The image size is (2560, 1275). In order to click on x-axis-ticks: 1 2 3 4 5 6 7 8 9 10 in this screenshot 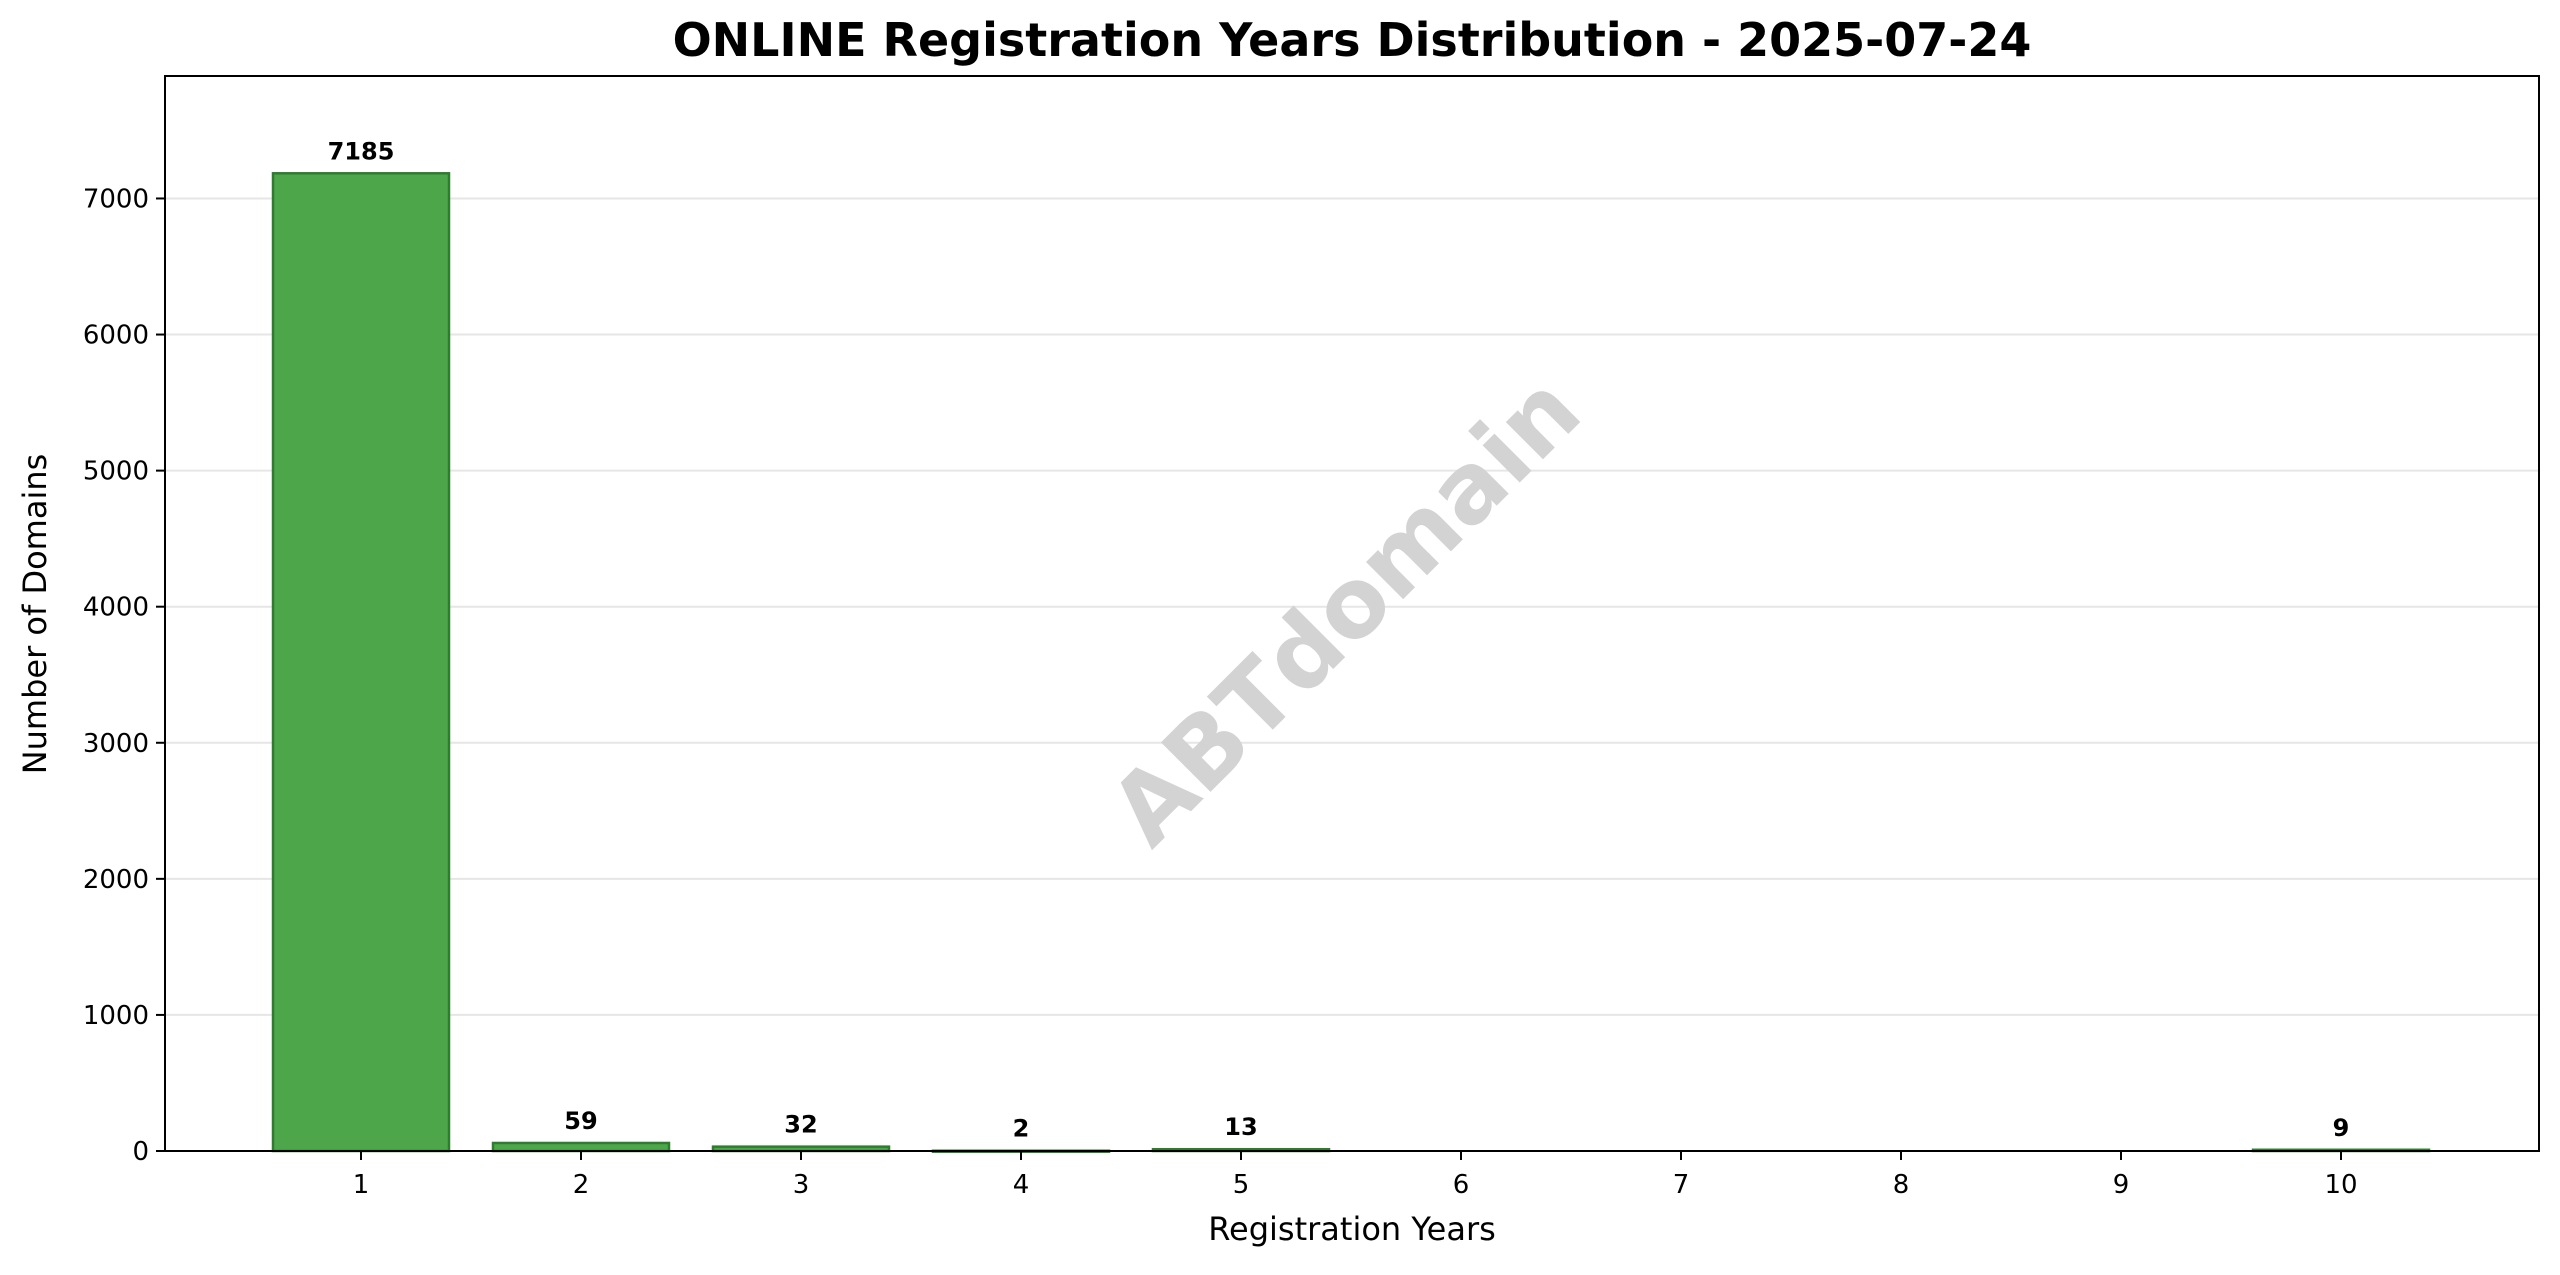, I will do `click(1355, 1175)`.